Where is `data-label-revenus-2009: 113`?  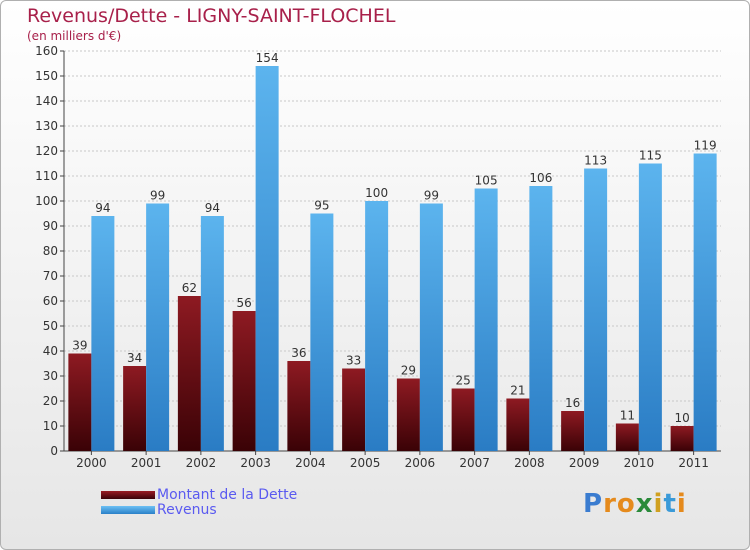 data-label-revenus-2009: 113 is located at coordinates (595, 161).